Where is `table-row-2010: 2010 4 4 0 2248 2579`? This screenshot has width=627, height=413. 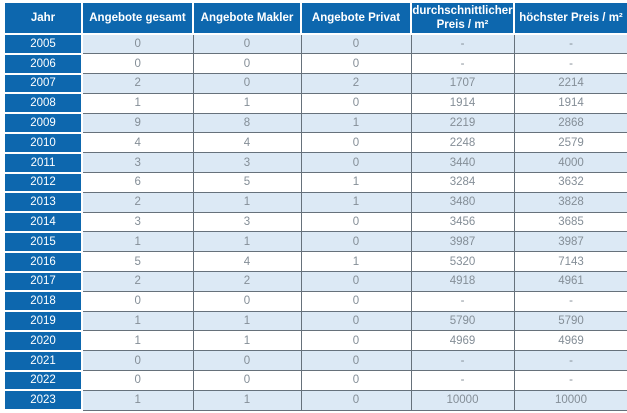 table-row-2010: 2010 4 4 0 2248 2579 is located at coordinates (315, 142).